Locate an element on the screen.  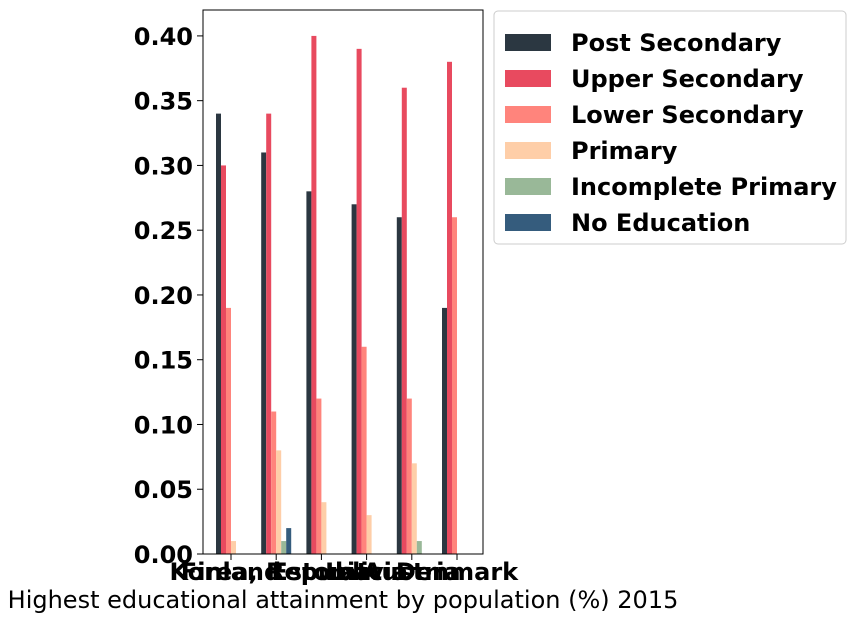
legend-entry-label: Lower Secondary is located at coordinates (687, 115).